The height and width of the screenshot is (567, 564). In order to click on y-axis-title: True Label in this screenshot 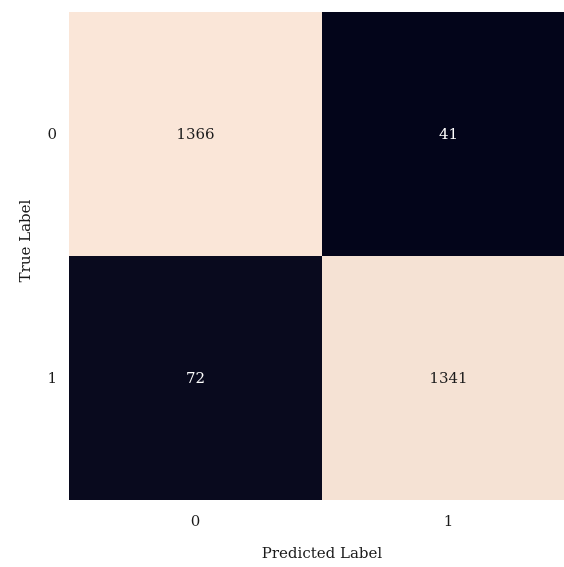, I will do `click(25, 240)`.